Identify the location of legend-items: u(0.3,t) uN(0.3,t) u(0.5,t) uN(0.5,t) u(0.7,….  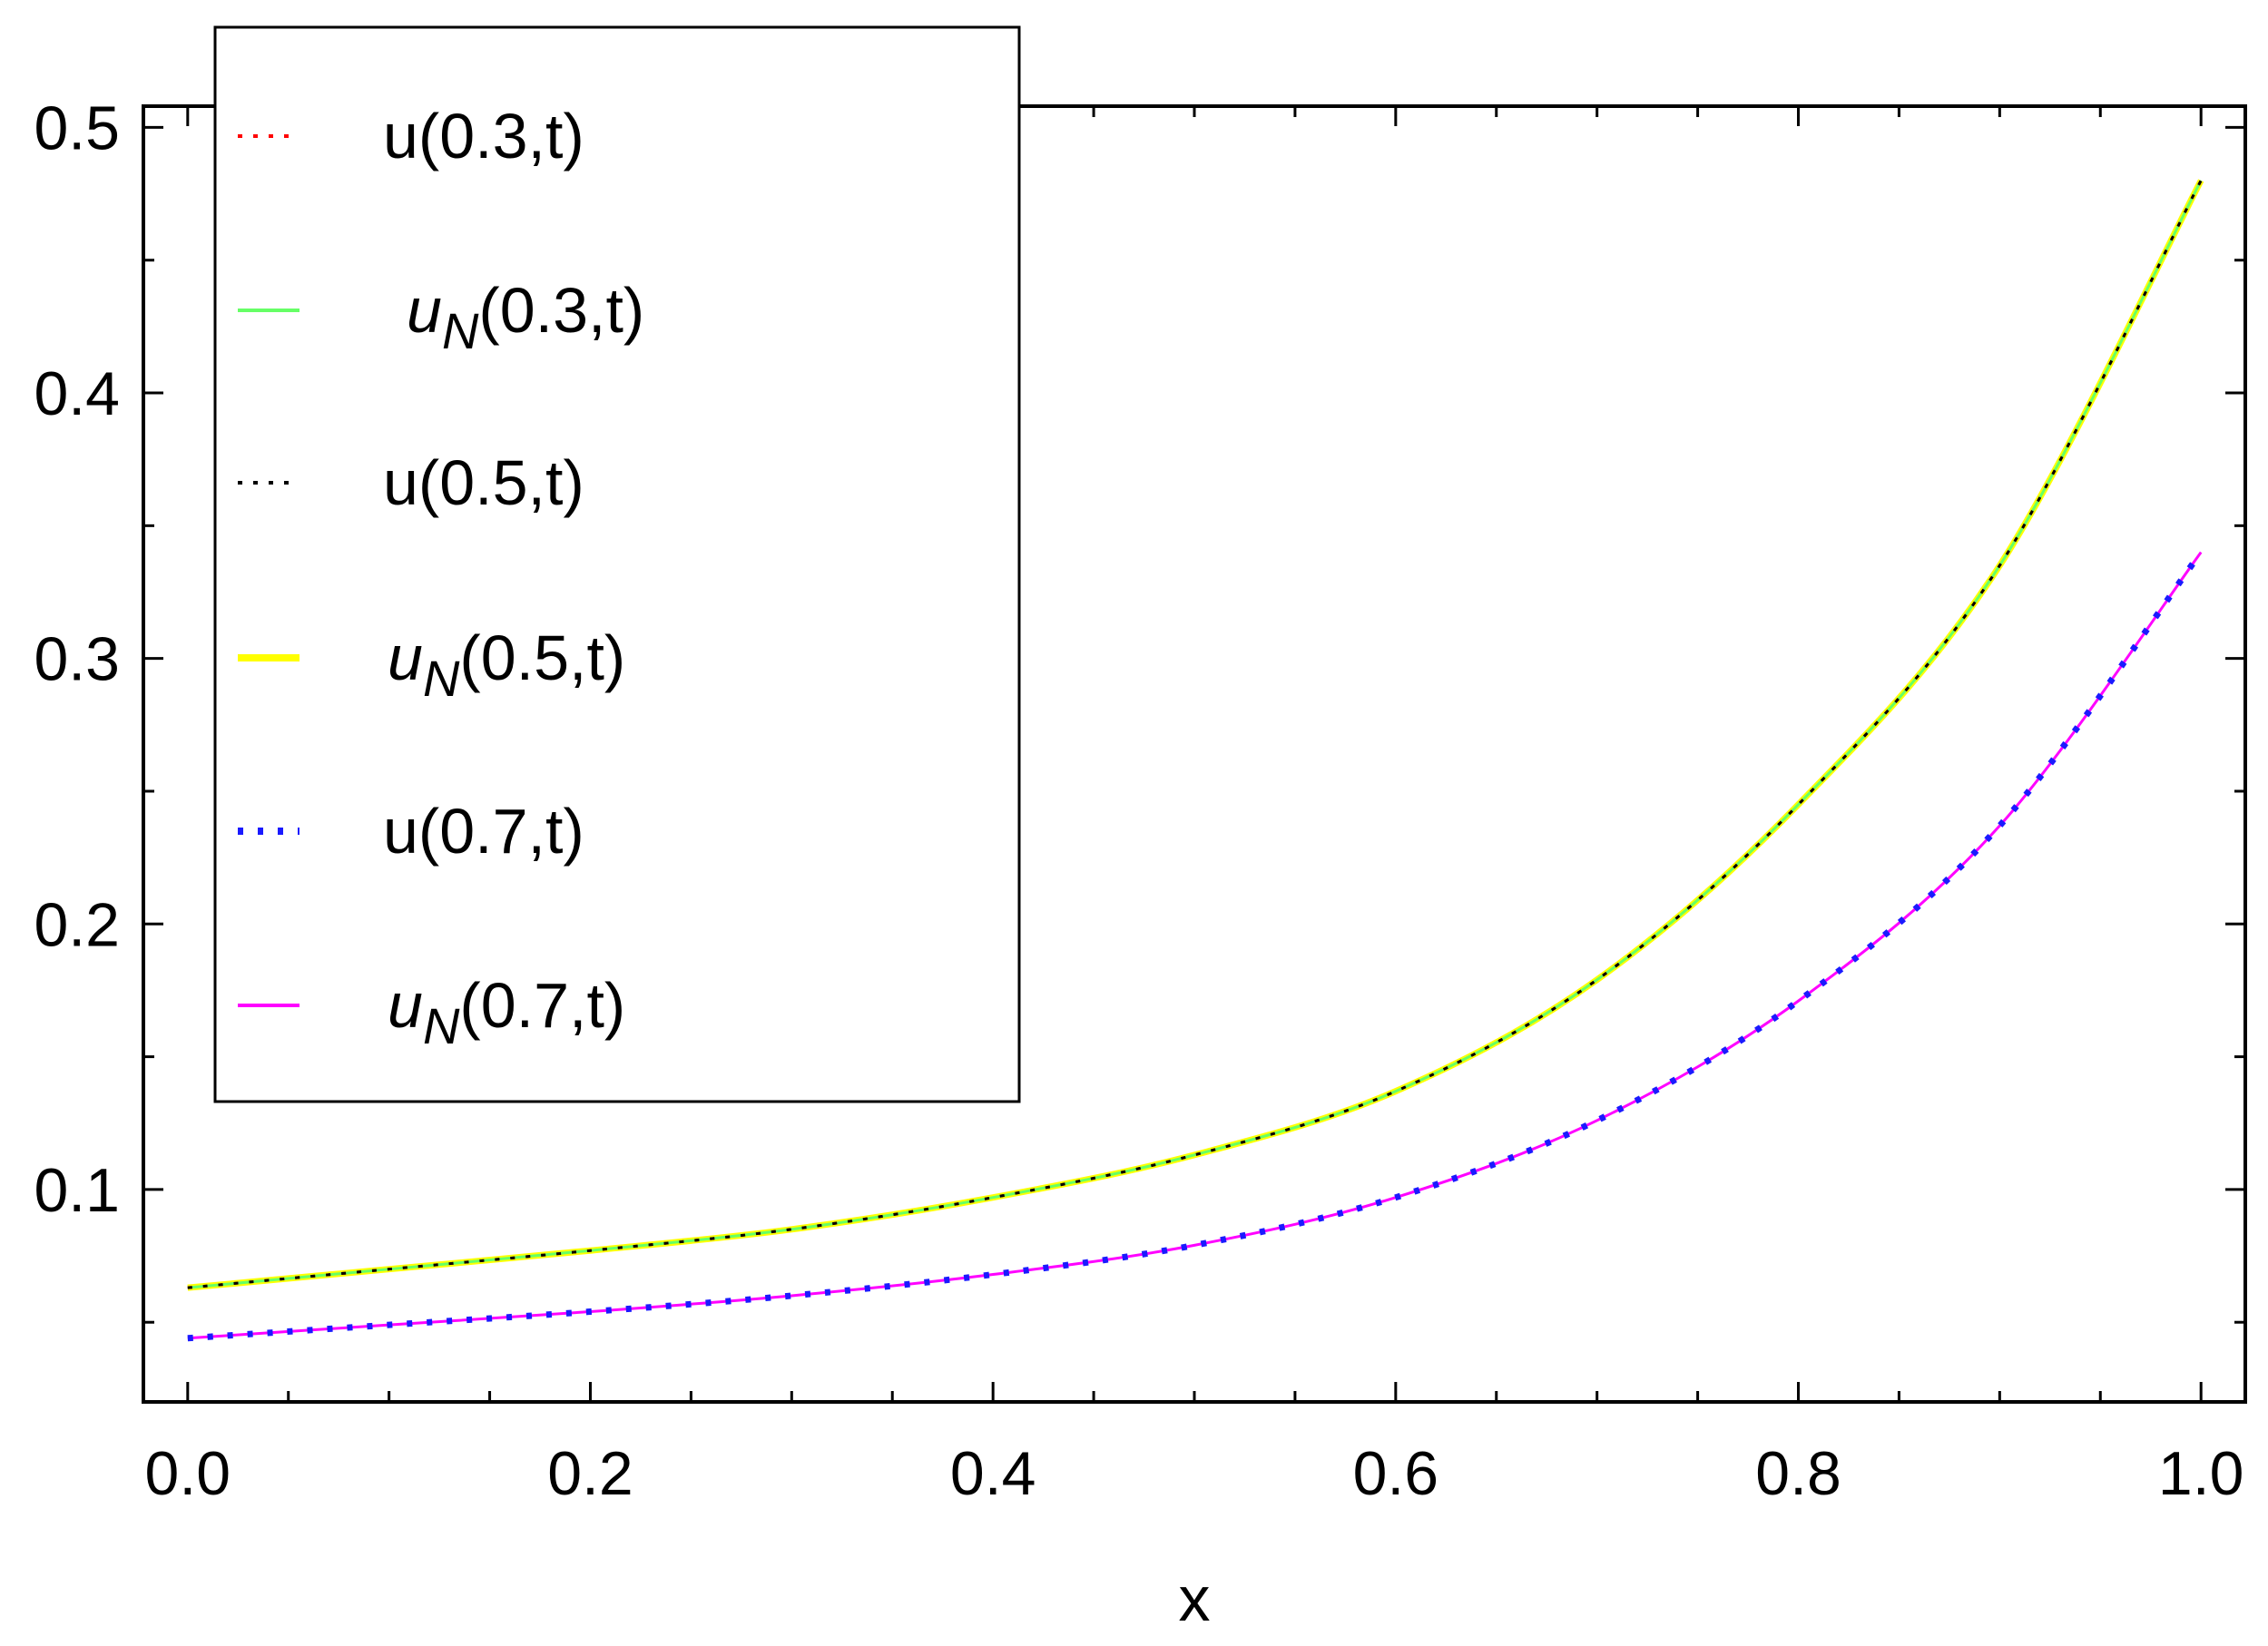
(441, 578).